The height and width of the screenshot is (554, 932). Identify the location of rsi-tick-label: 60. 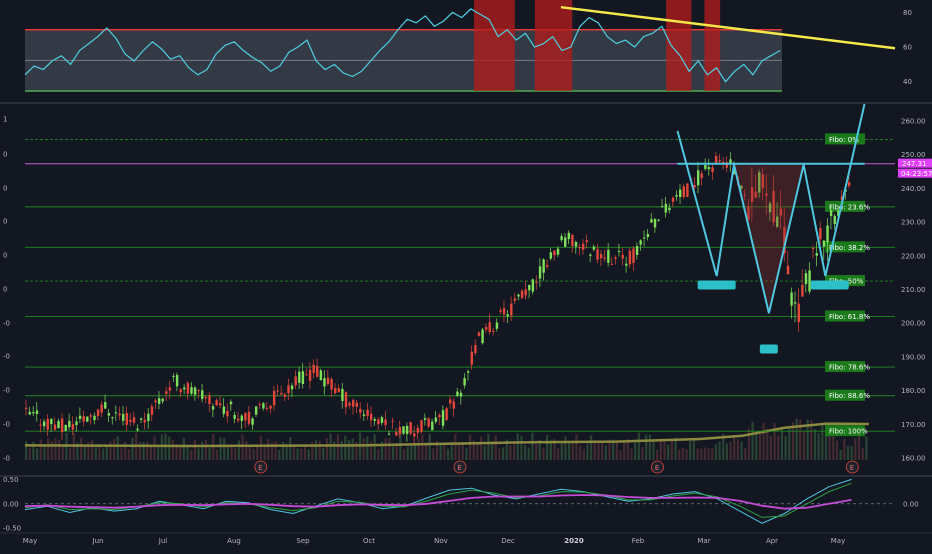
(907, 48).